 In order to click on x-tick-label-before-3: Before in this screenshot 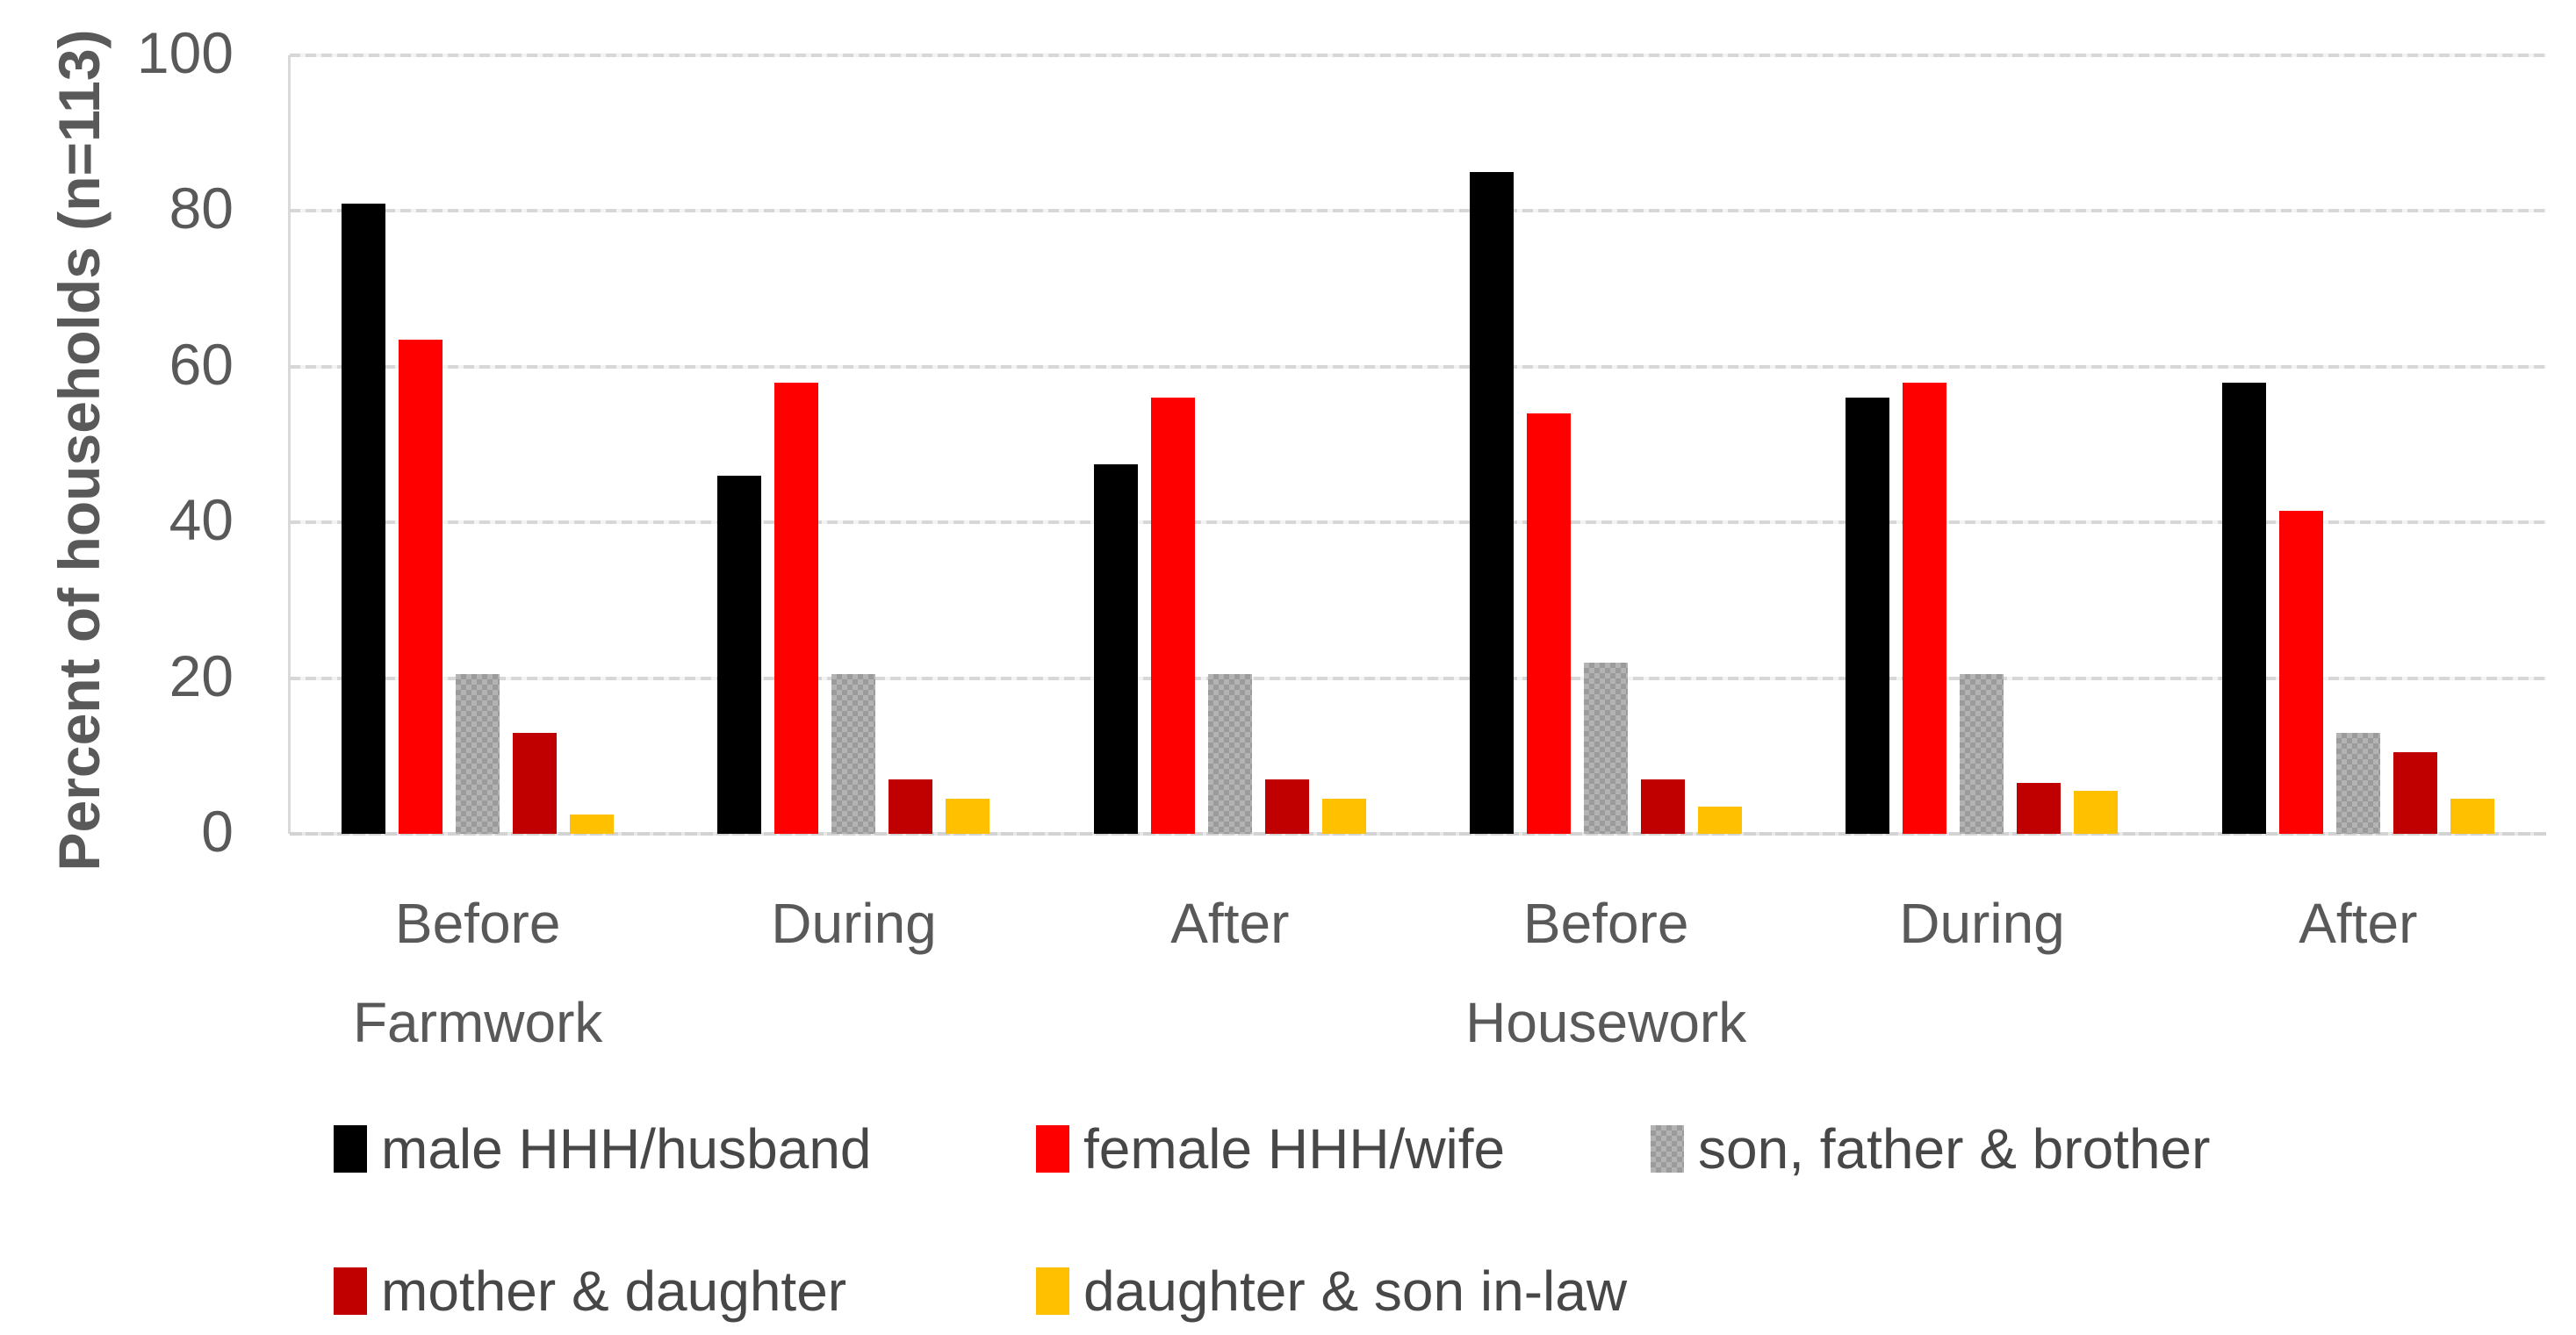, I will do `click(1605, 924)`.